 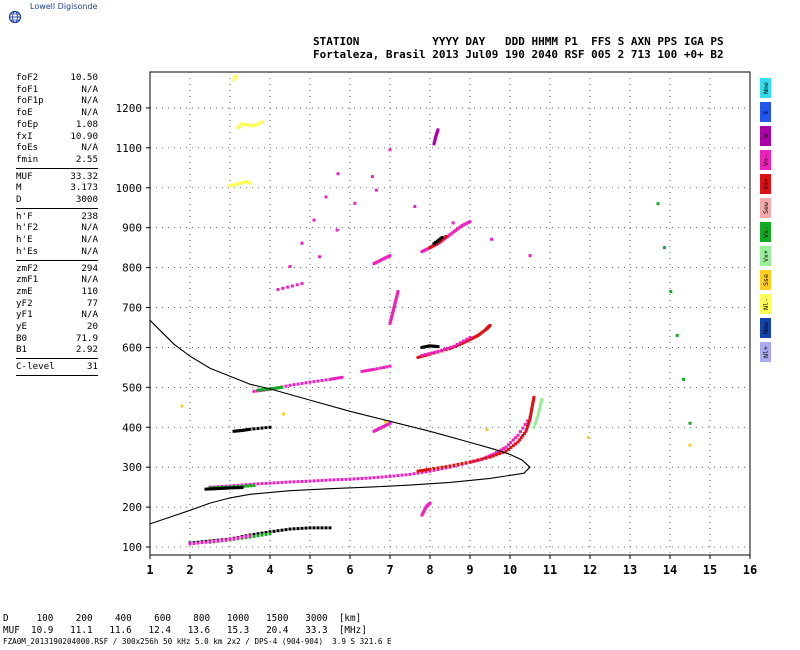 What do you see at coordinates (765, 88) in the screenshot?
I see `legend-entry: Nne` at bounding box center [765, 88].